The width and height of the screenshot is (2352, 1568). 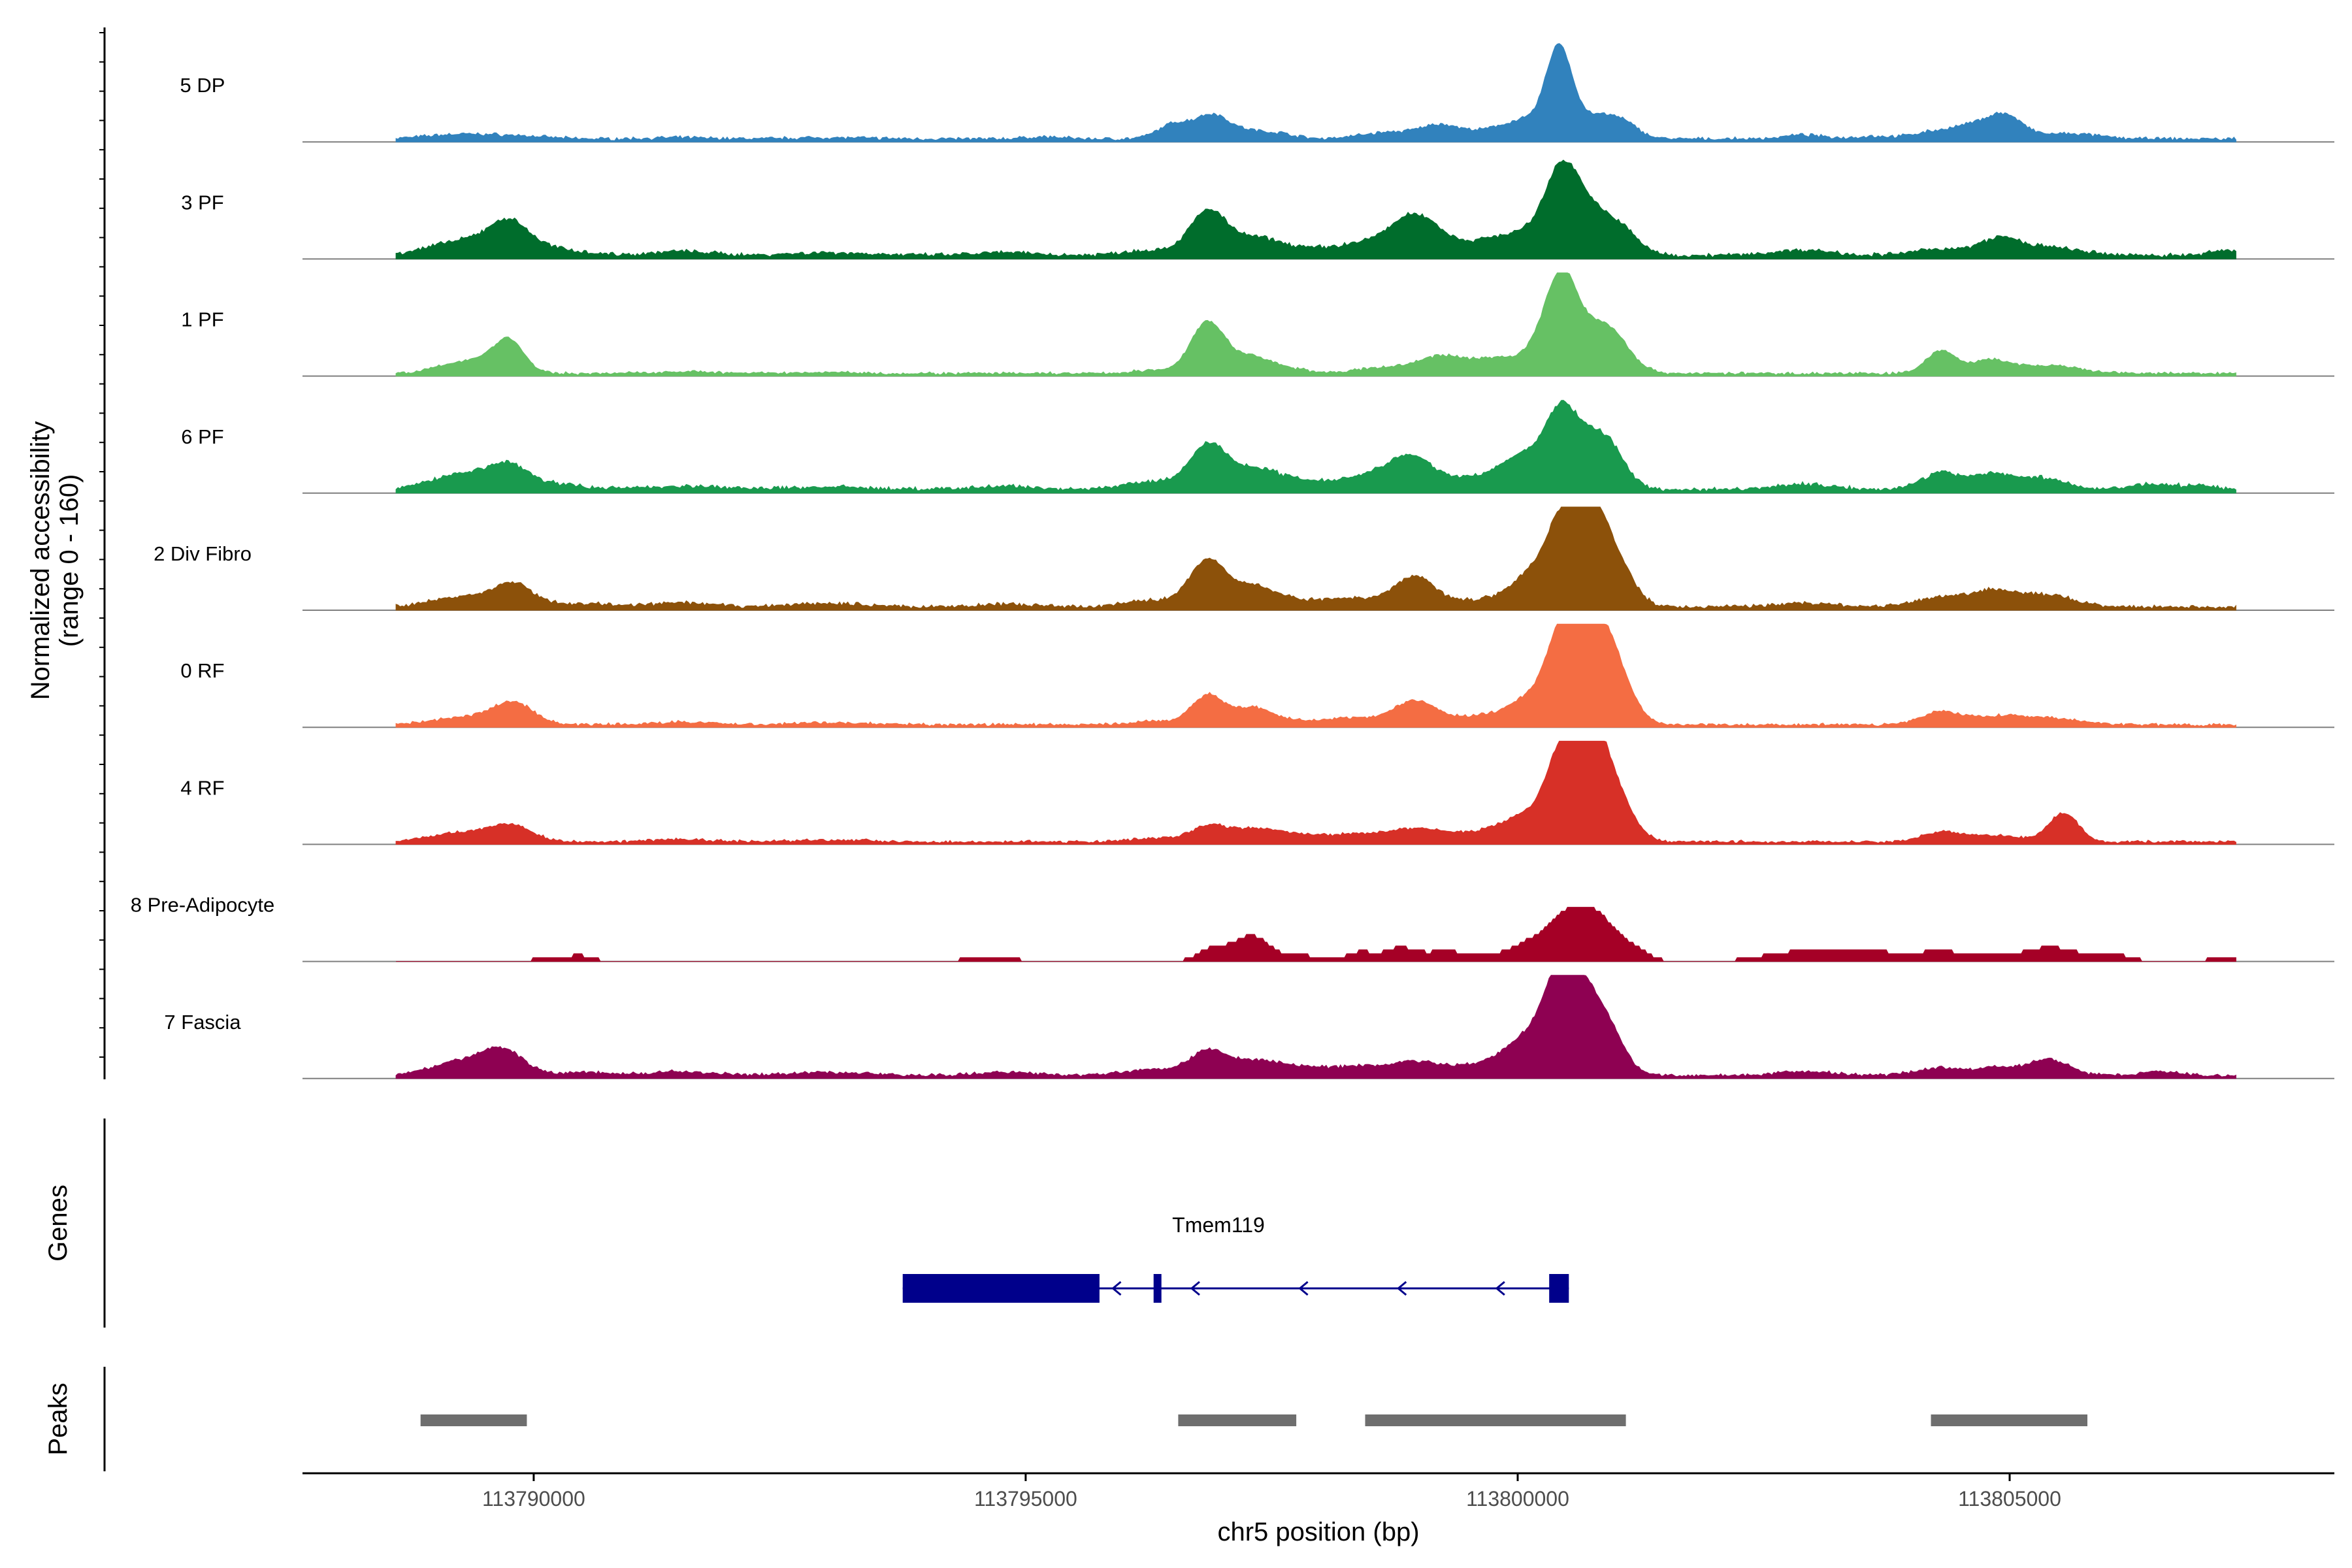 What do you see at coordinates (1218, 1225) in the screenshot?
I see `gene-name-label: Tmem119` at bounding box center [1218, 1225].